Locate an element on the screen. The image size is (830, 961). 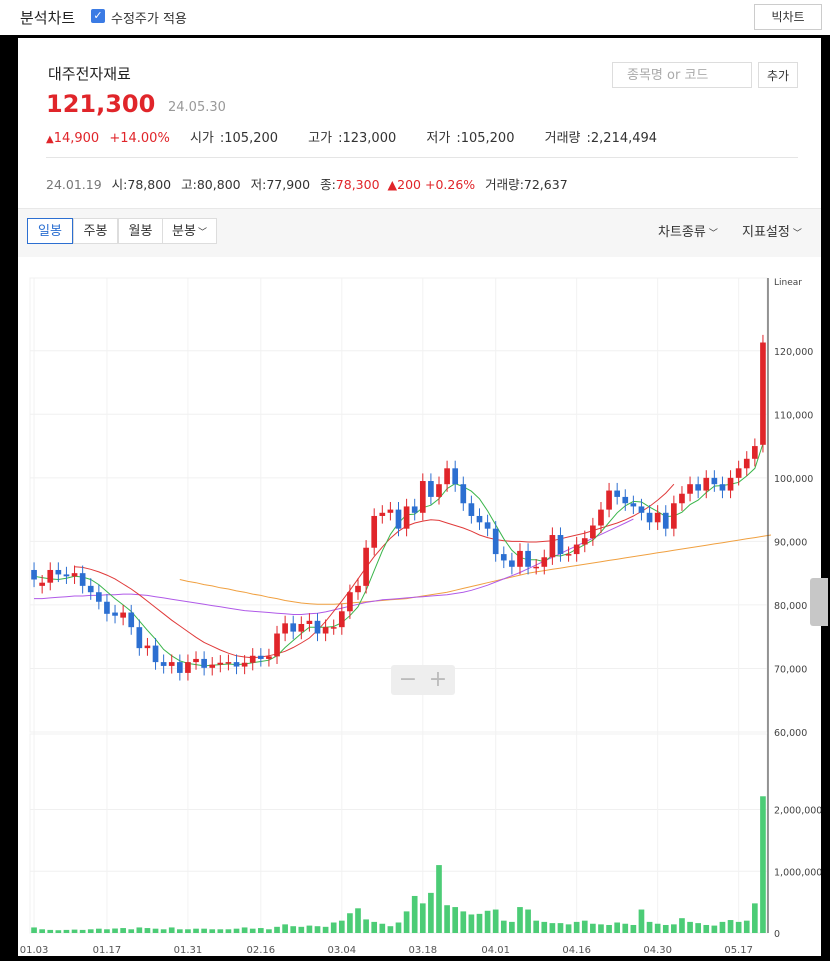
x-tick-label: 01.31 is located at coordinates (188, 950).